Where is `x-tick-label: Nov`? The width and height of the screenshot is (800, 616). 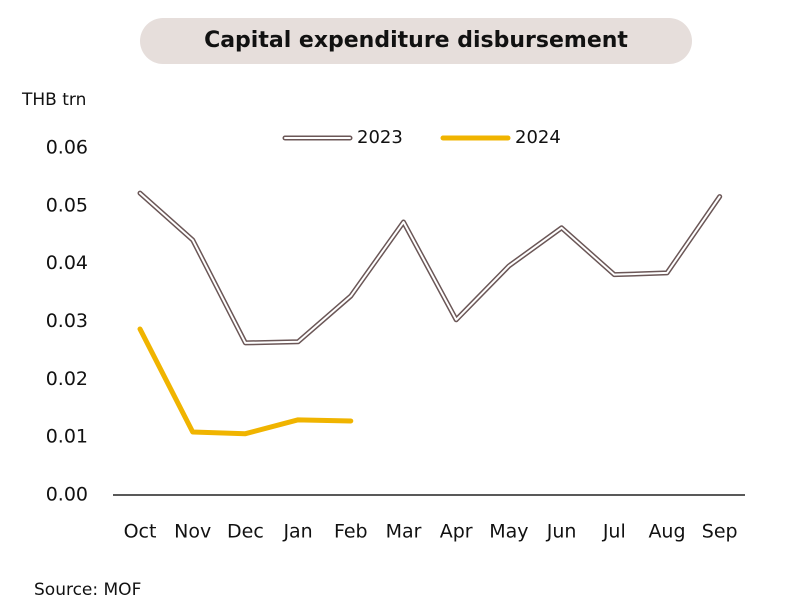 x-tick-label: Nov is located at coordinates (192, 532).